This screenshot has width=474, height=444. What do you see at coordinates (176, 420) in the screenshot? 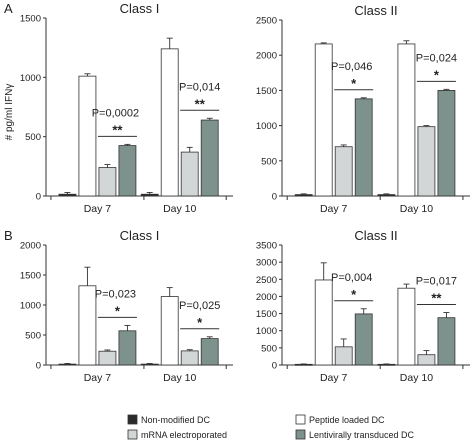
I see `legend-label-non-modified: Non-modified DC` at bounding box center [176, 420].